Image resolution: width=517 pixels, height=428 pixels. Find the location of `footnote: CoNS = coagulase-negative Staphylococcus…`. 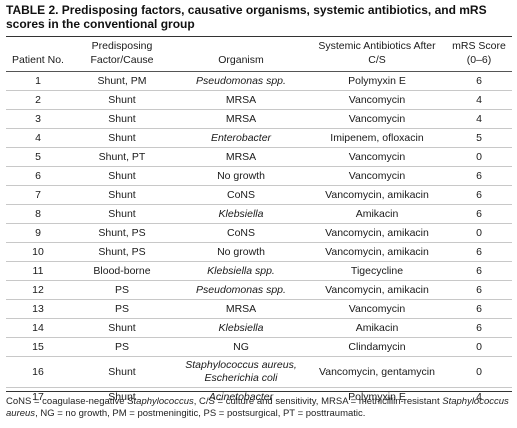

footnote: CoNS = coagulase-negative Staphylococcus… is located at coordinates (260, 408).